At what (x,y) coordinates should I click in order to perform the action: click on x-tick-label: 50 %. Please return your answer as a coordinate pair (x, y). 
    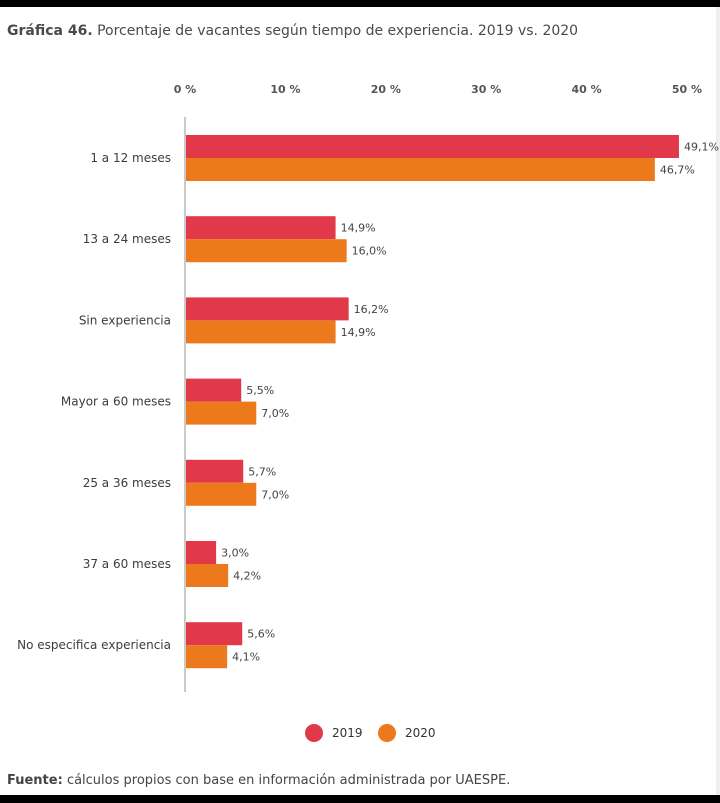
    Looking at the image, I should click on (687, 89).